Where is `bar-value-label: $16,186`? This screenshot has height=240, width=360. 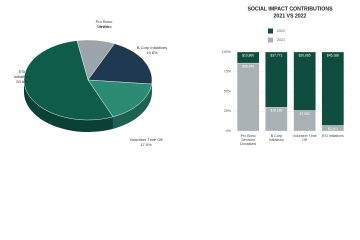
bar-value-label: $16,186 is located at coordinates (276, 111).